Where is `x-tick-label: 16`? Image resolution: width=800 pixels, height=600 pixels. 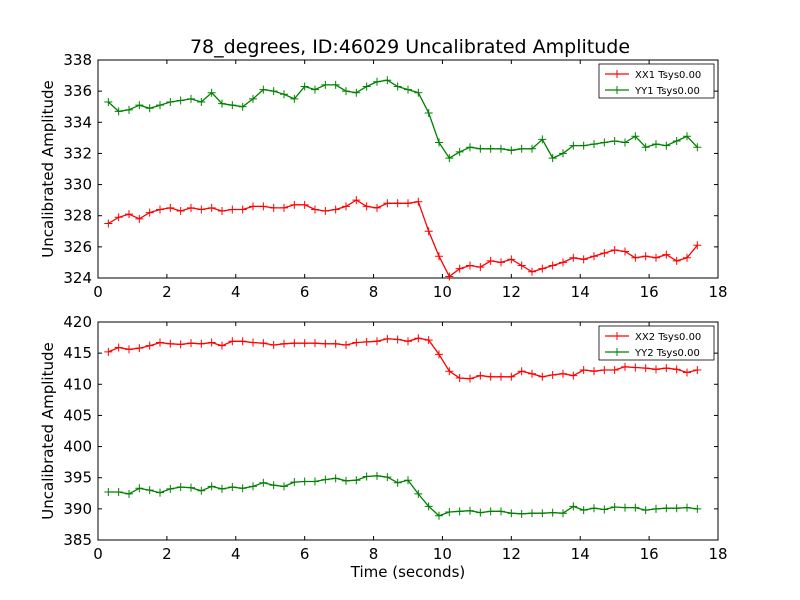
x-tick-label: 16 is located at coordinates (649, 554).